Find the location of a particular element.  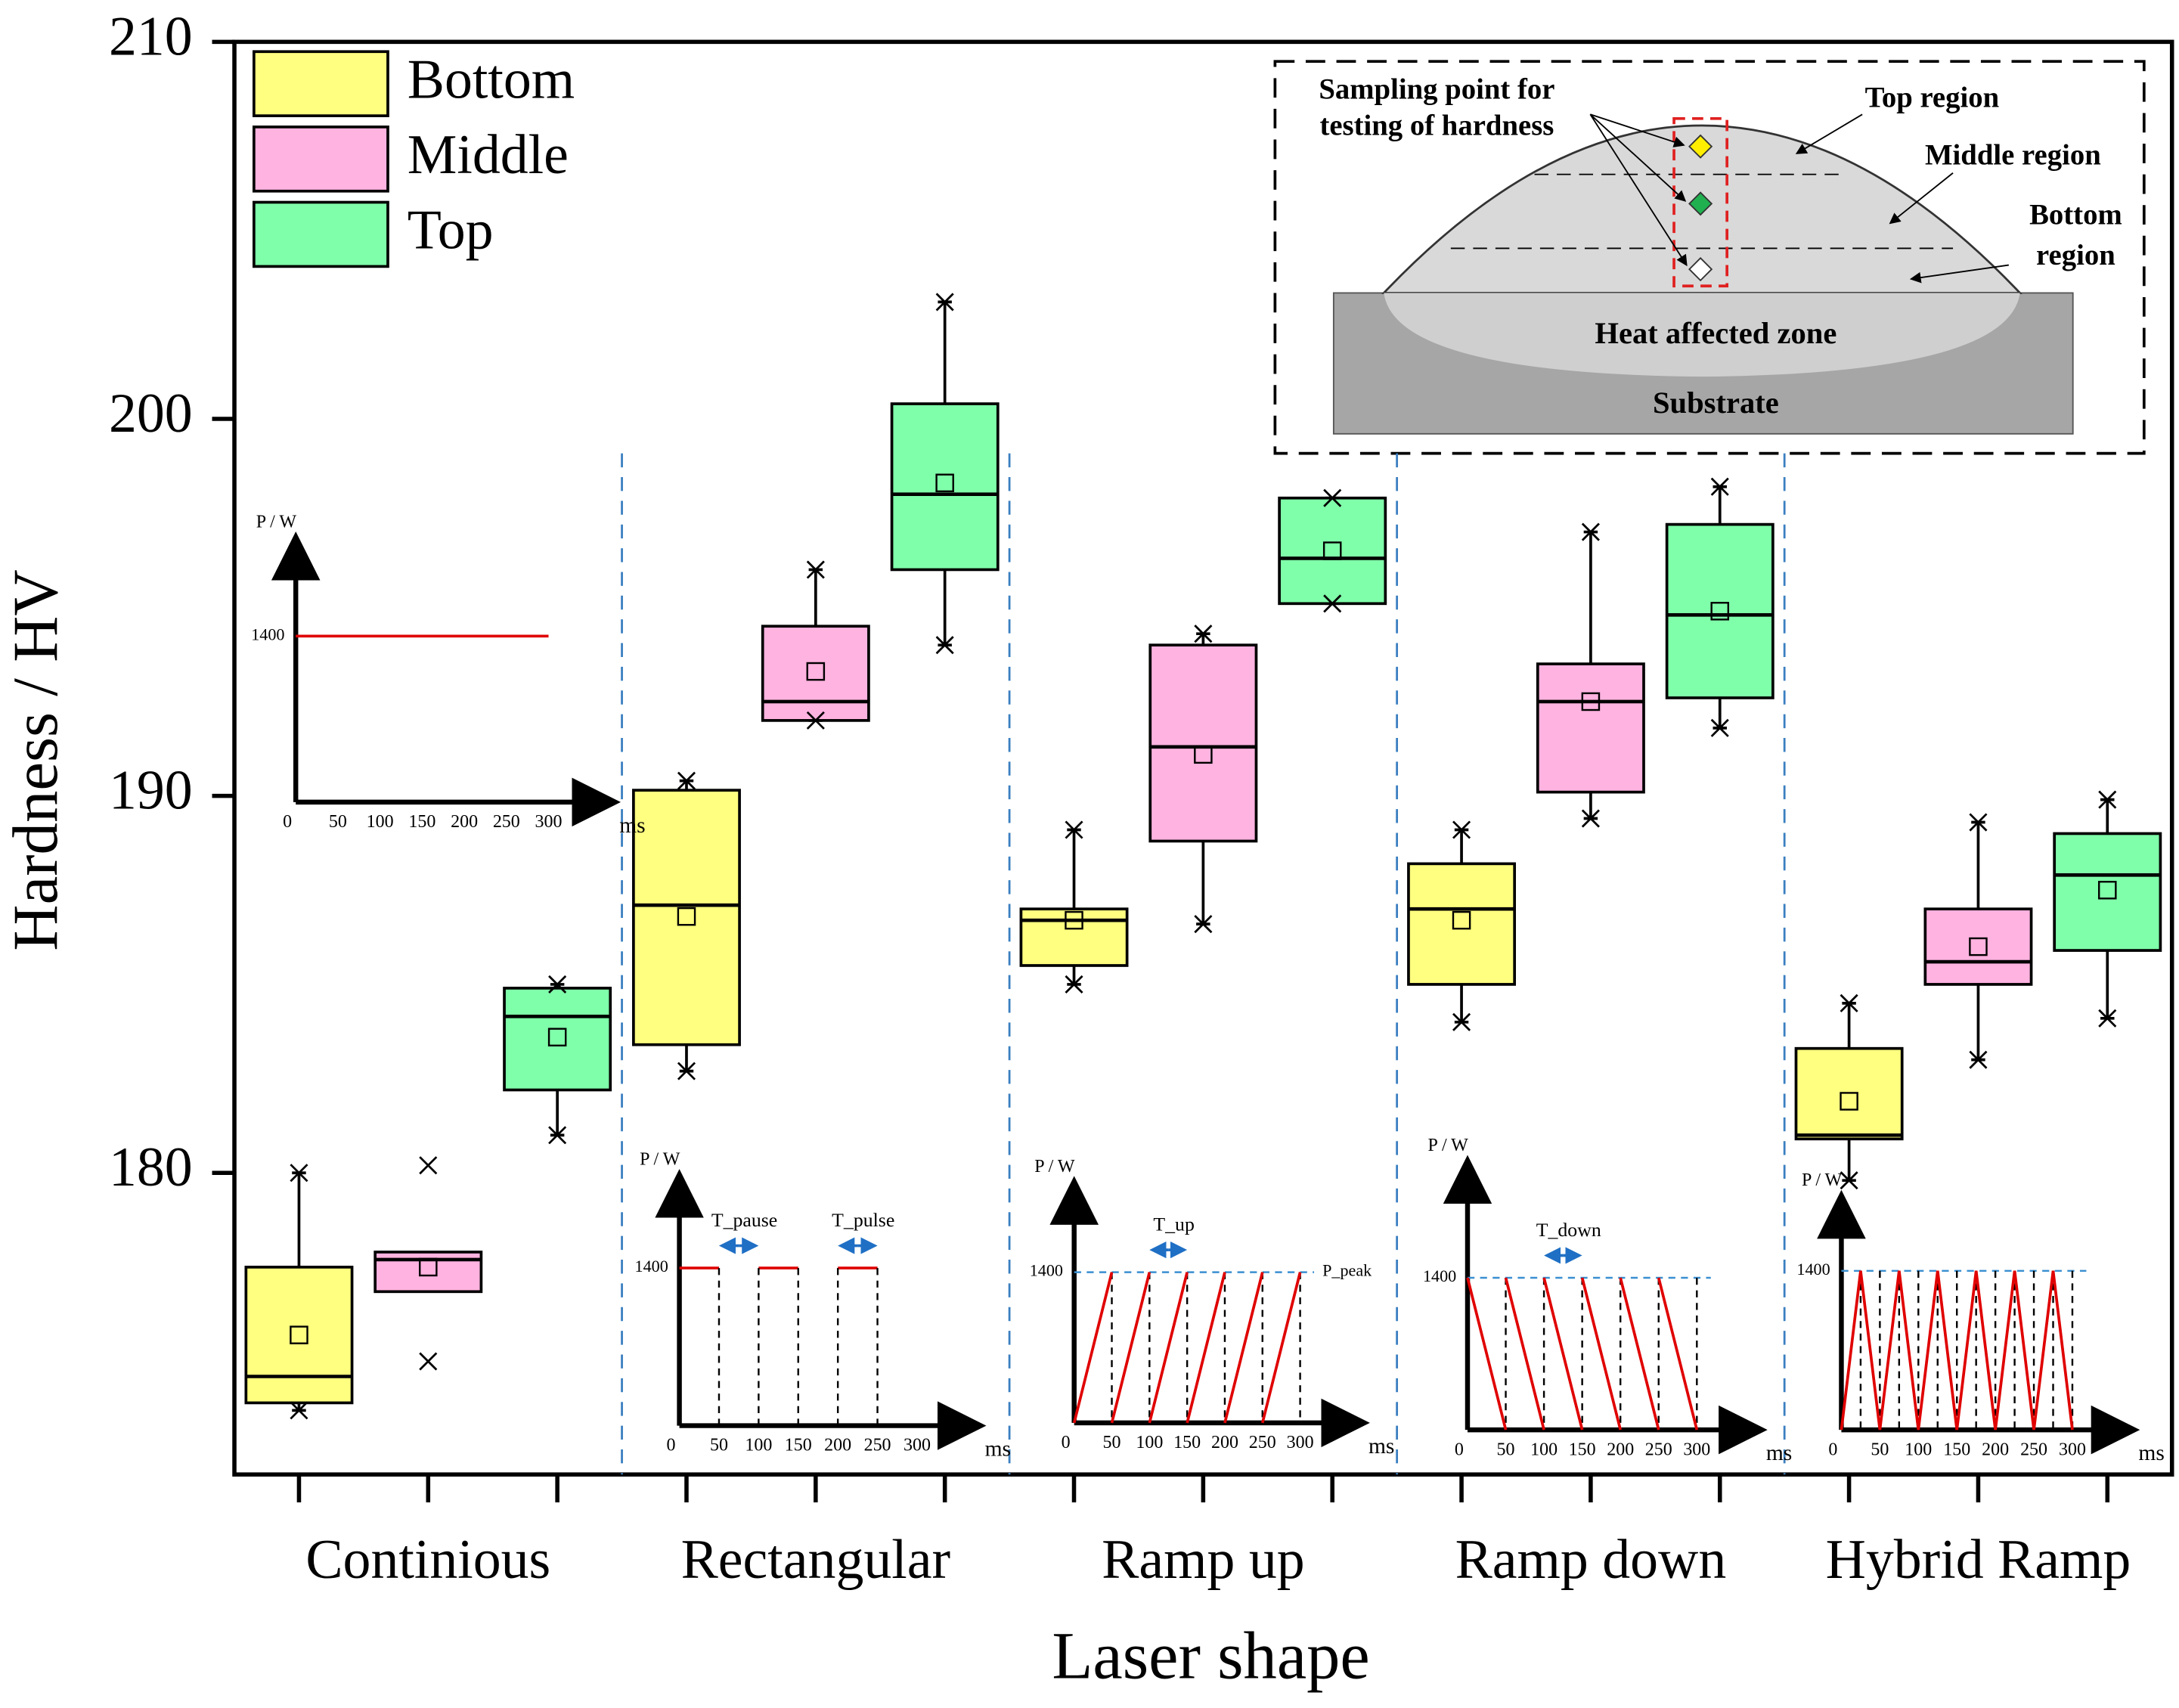

x-tick-label: Continious is located at coordinates (428, 1559).